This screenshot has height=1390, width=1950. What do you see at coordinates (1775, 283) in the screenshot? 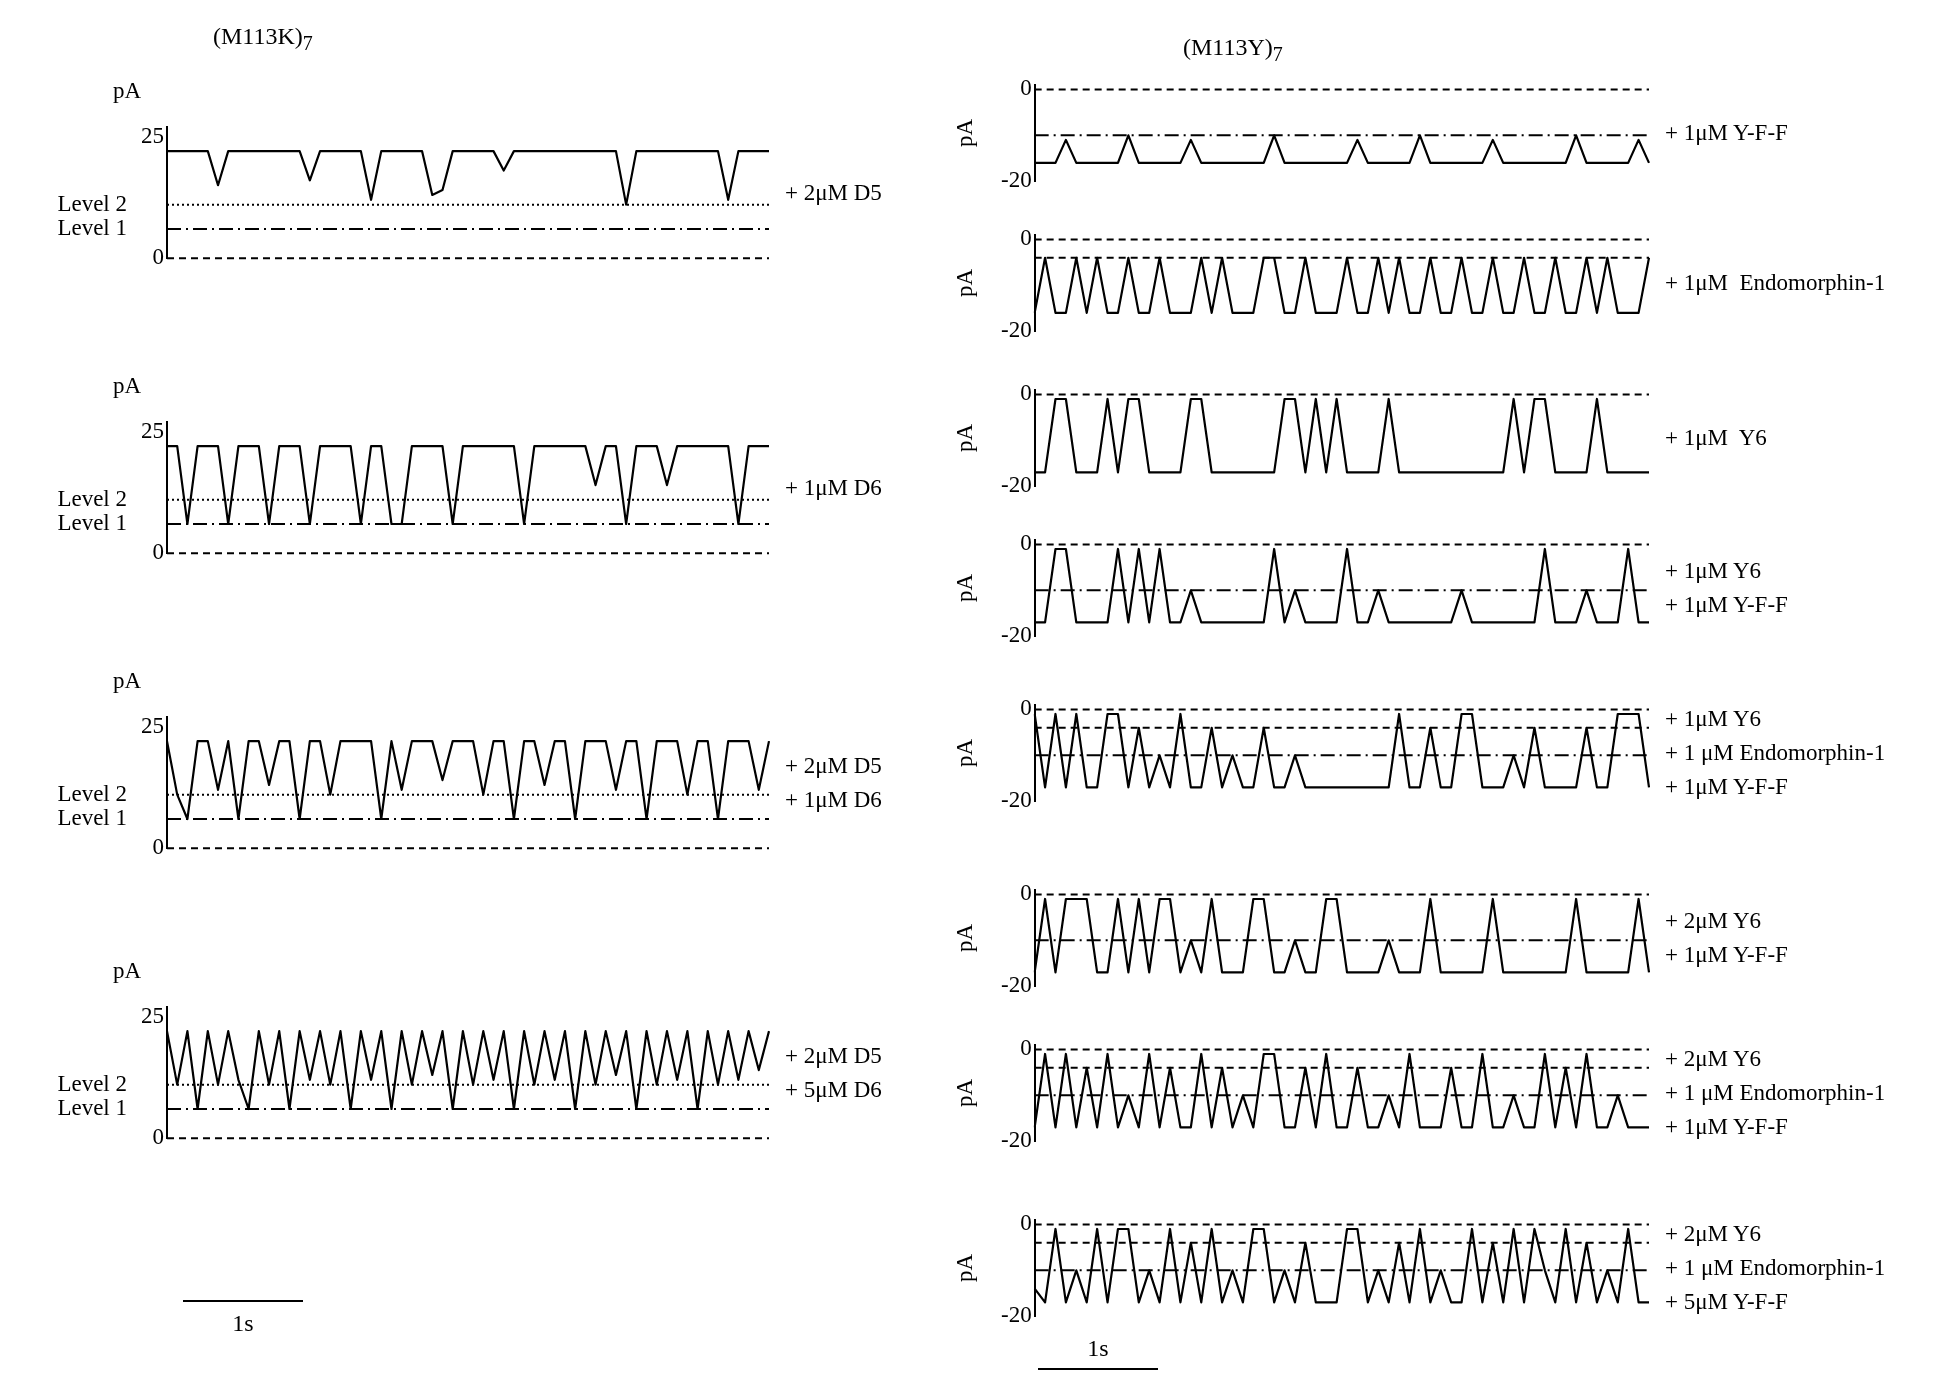
I see `text: + 1μM Endomorphin-1` at bounding box center [1775, 283].